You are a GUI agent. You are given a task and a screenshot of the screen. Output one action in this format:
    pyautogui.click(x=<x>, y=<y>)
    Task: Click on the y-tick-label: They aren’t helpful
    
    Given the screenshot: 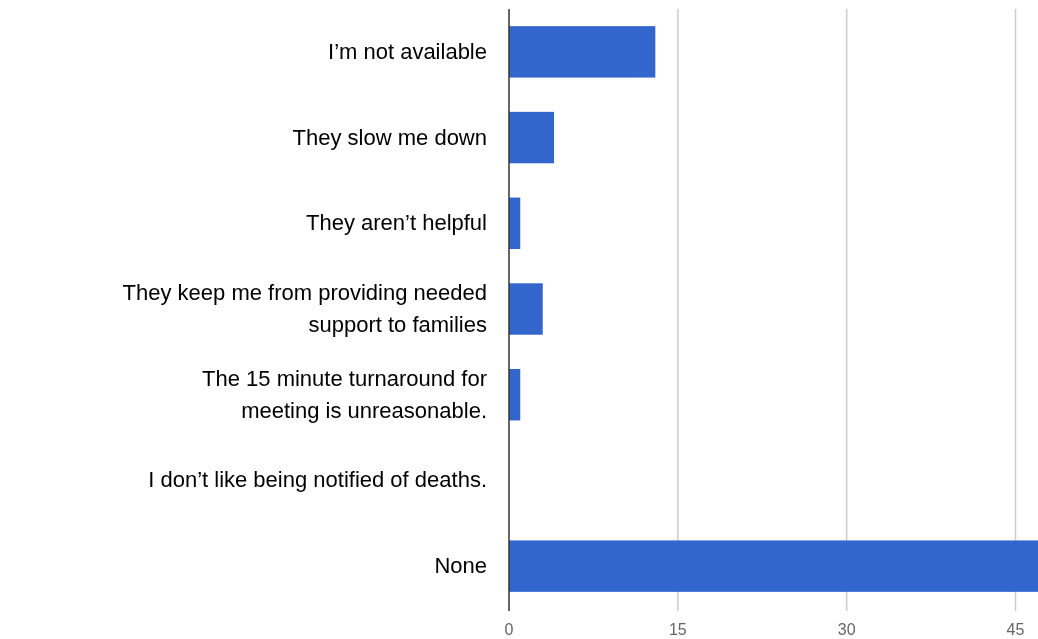 What is the action you would take?
    pyautogui.click(x=396, y=223)
    